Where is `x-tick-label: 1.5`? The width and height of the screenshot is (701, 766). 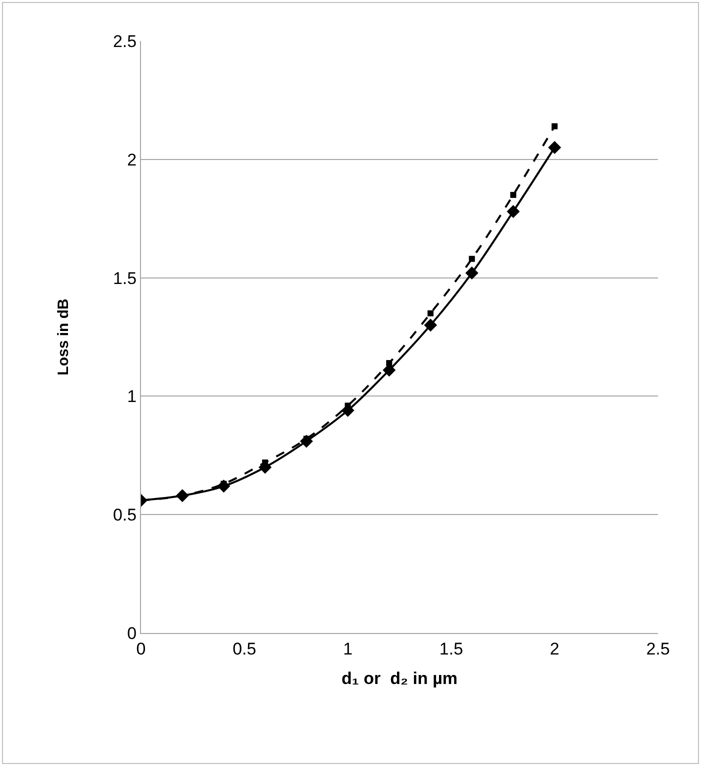 x-tick-label: 1.5 is located at coordinates (451, 648).